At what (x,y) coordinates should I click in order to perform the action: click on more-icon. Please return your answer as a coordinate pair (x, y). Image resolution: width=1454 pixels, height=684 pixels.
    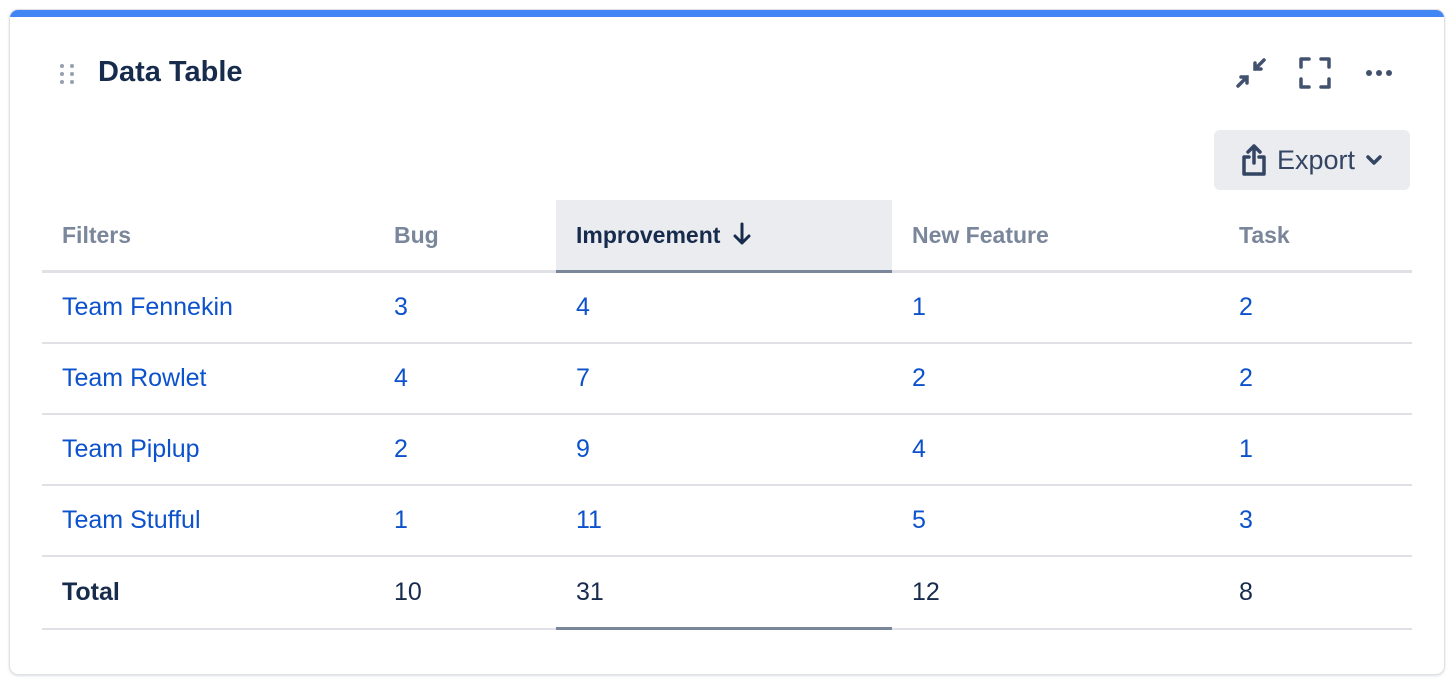
    Looking at the image, I should click on (1379, 73).